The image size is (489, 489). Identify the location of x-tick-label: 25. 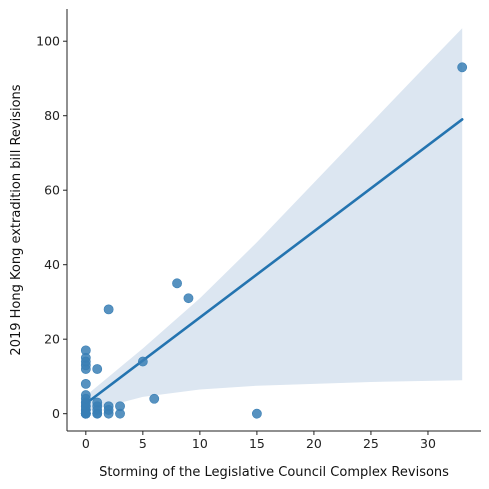
(371, 443).